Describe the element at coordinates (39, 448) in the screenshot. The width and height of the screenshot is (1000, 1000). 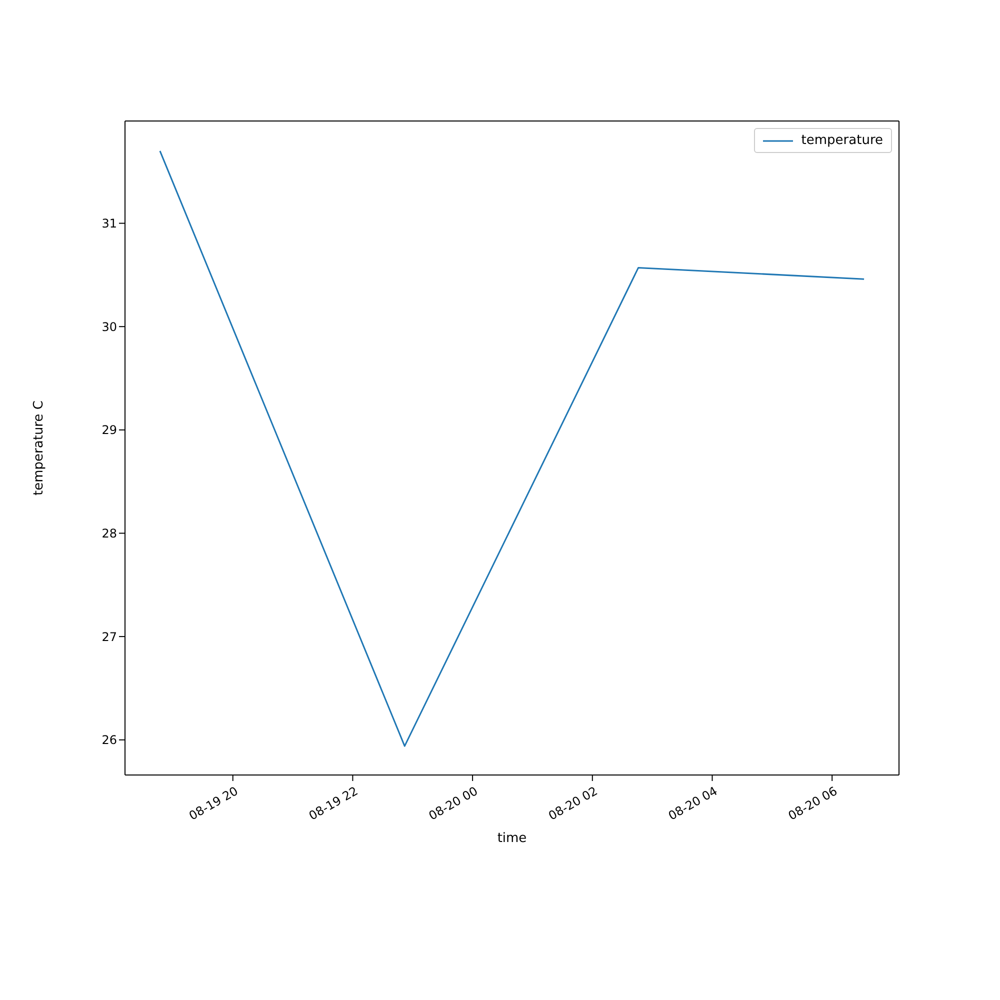
I see `y-axis-title: temperature C` at that location.